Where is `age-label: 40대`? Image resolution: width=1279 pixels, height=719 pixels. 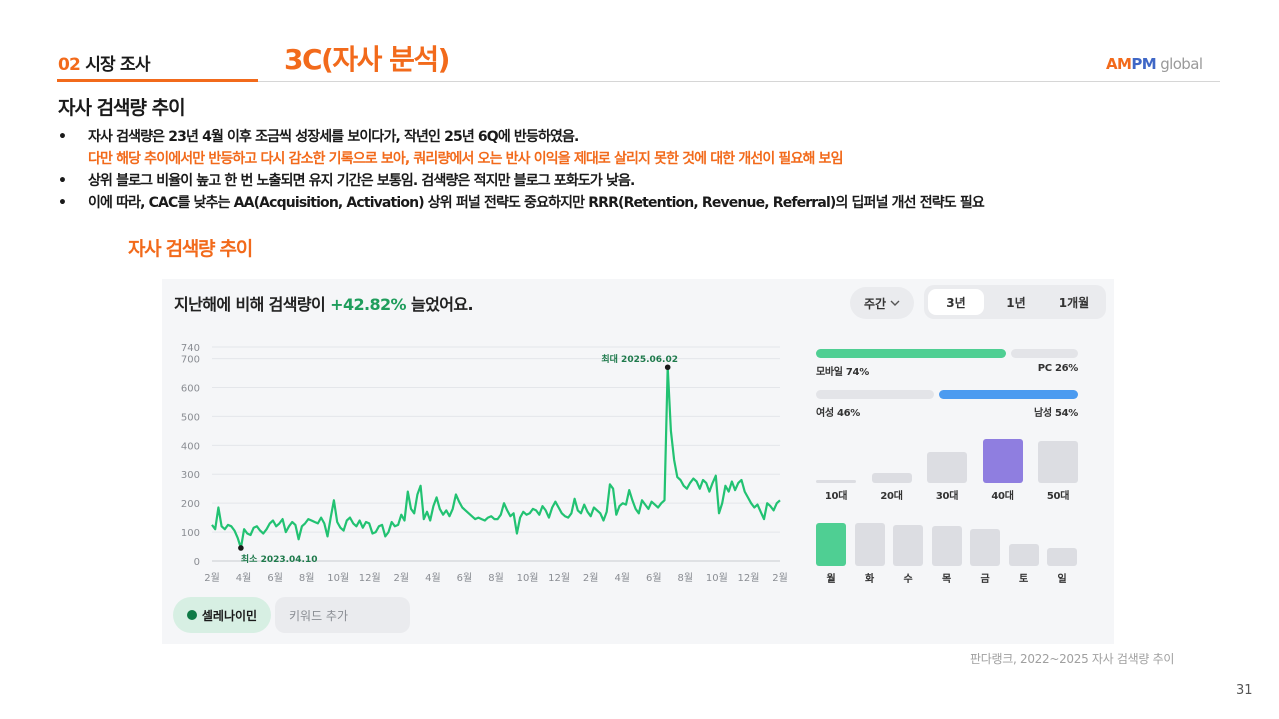
age-label: 40대 is located at coordinates (1002, 496).